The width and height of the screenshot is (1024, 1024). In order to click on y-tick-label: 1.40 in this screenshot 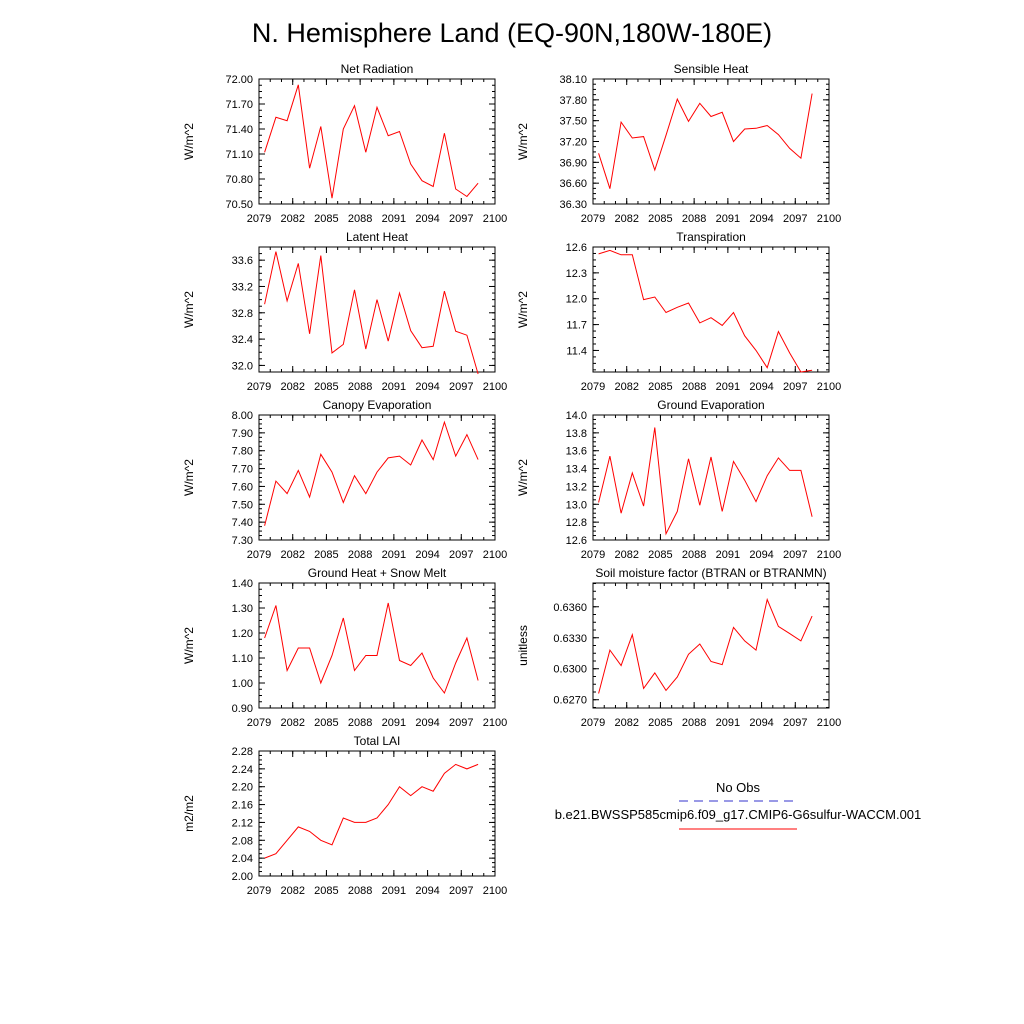, I will do `click(242, 584)`.